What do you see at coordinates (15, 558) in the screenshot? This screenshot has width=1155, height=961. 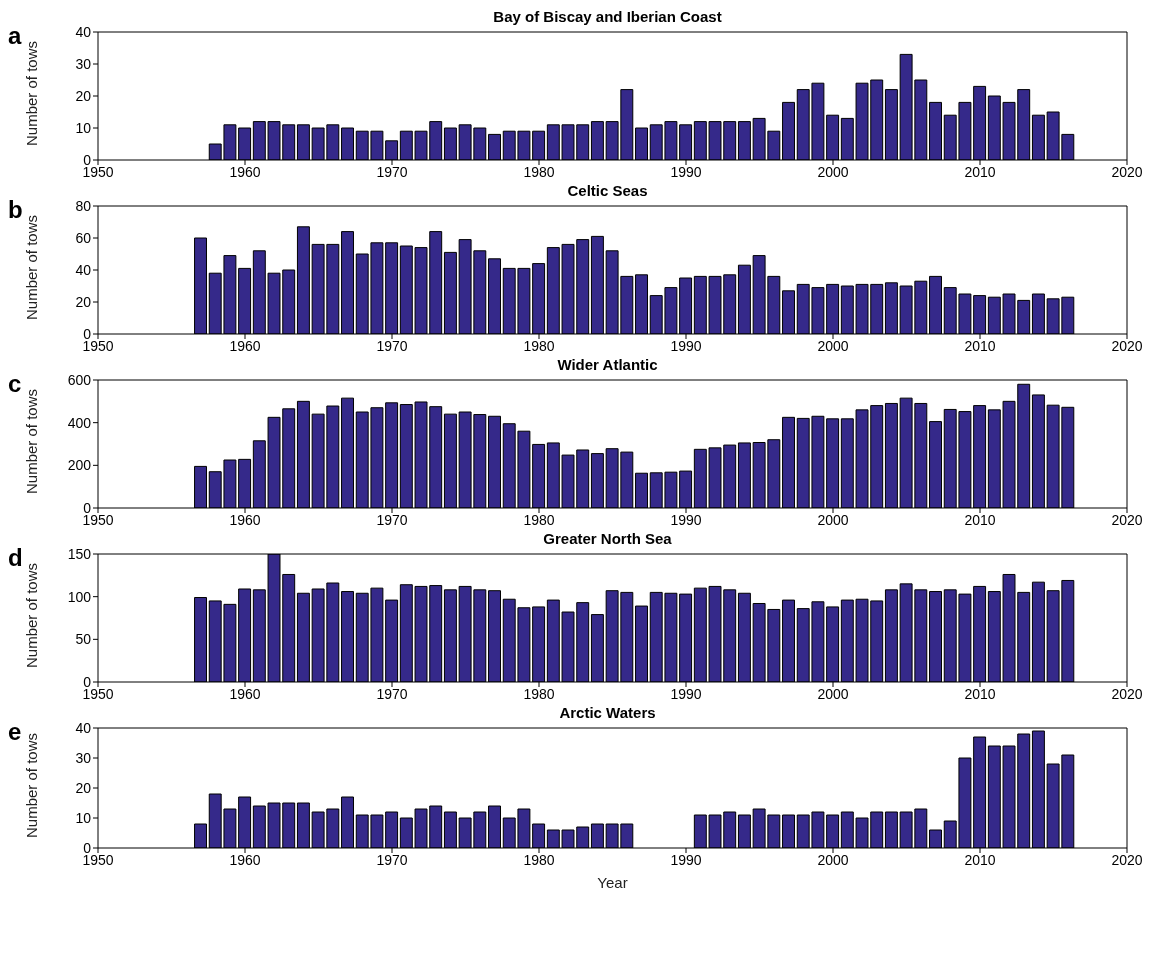 I see `text: d` at bounding box center [15, 558].